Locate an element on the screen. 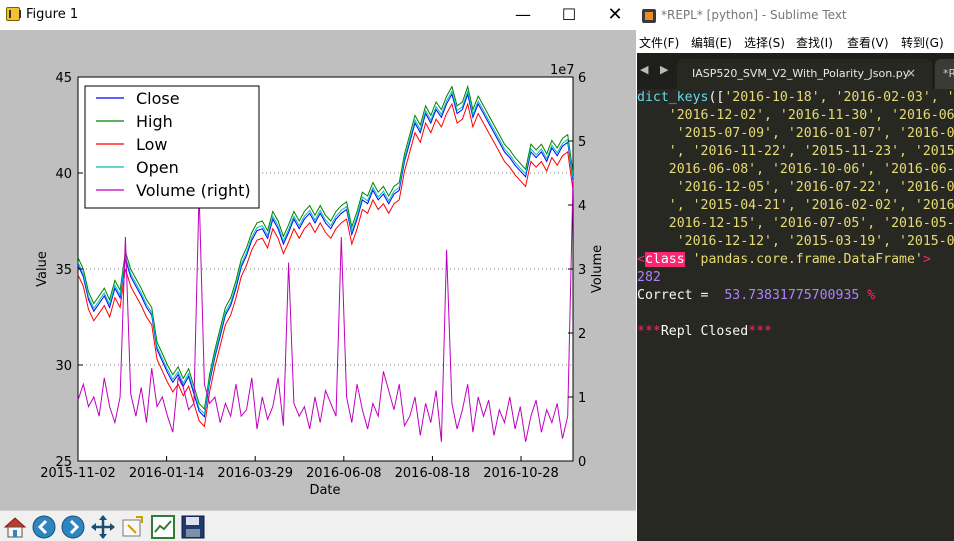  figure-title: Figure 1 is located at coordinates (52, 14).